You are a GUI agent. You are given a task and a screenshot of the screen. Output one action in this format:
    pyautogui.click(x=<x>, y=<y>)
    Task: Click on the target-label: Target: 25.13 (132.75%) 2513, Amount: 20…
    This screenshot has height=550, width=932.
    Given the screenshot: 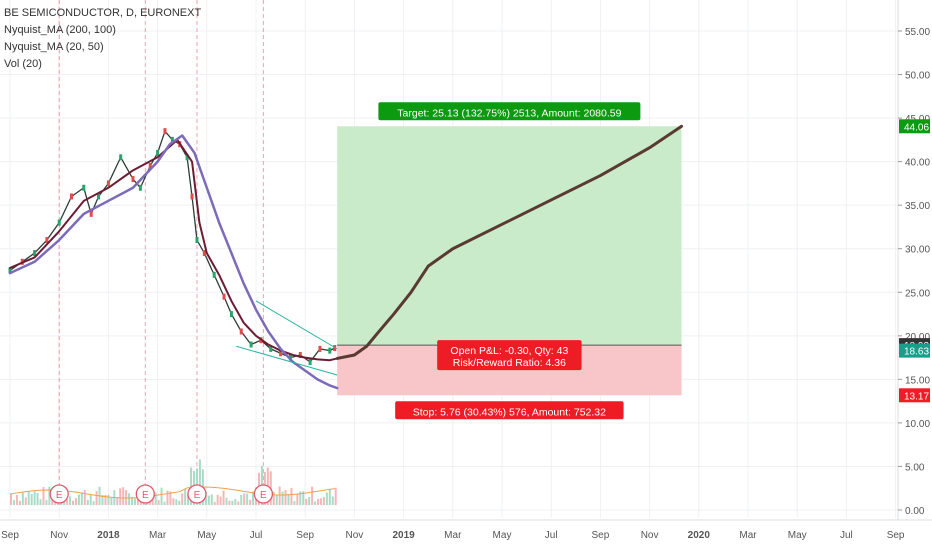 What is the action you would take?
    pyautogui.click(x=509, y=113)
    